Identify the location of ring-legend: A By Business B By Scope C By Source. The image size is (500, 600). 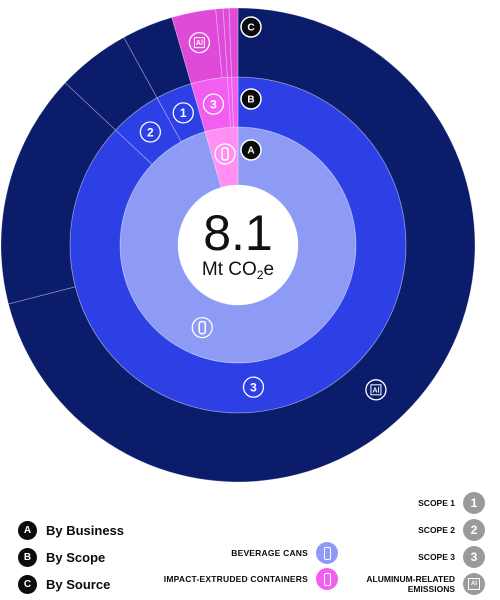
(71, 557).